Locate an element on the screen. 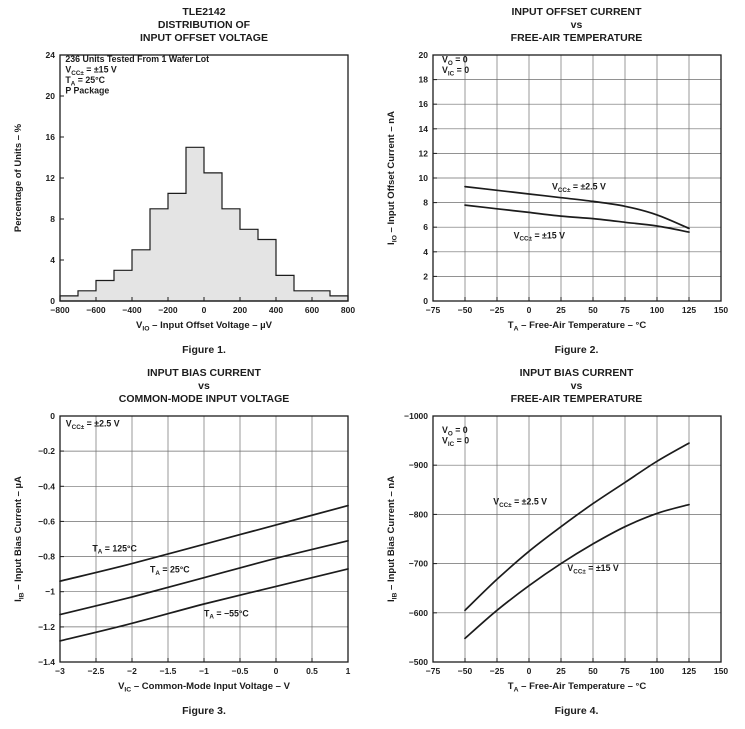  svg-text: −2.5 is located at coordinates (96, 671).